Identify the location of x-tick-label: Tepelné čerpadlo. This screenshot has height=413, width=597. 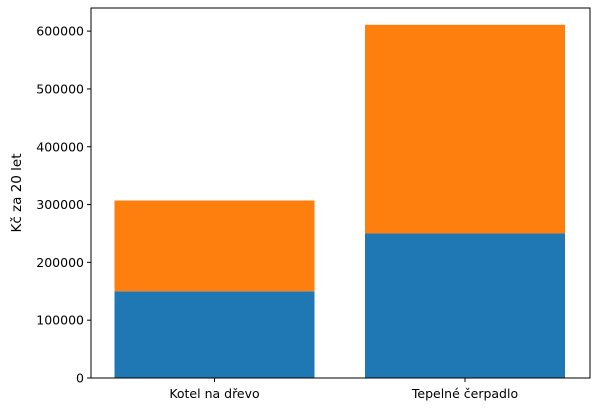
(464, 393).